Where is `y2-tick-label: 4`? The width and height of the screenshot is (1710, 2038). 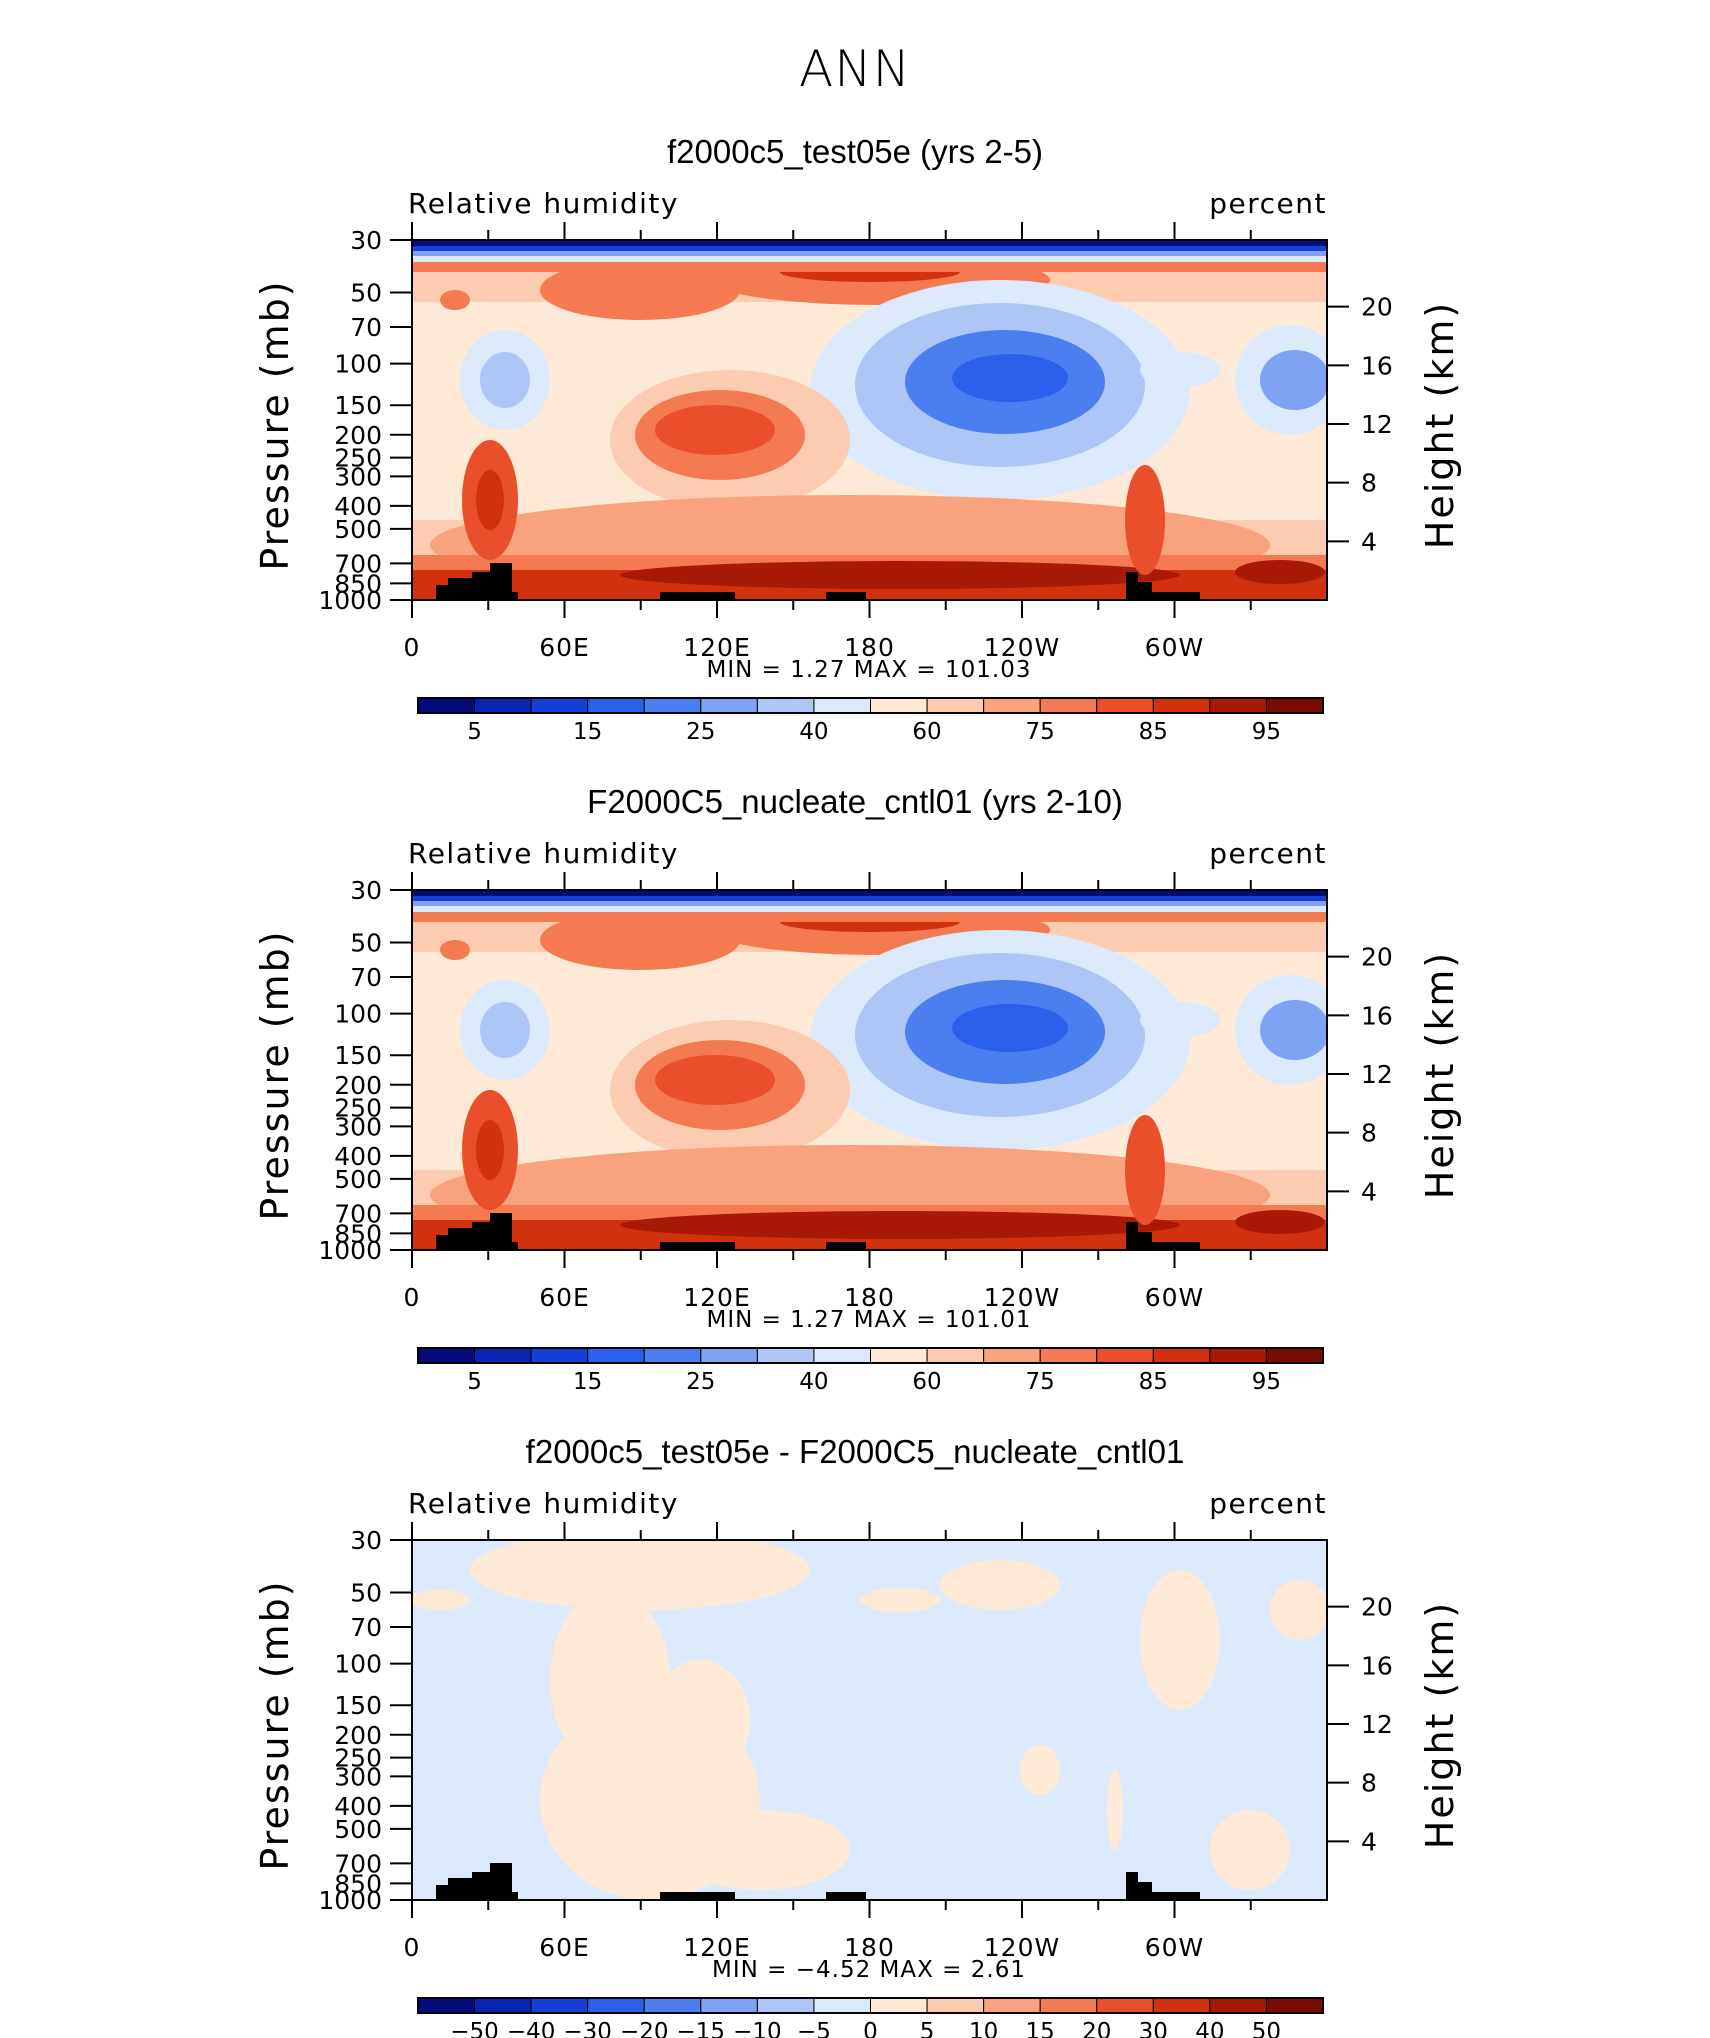 y2-tick-label: 4 is located at coordinates (1369, 541).